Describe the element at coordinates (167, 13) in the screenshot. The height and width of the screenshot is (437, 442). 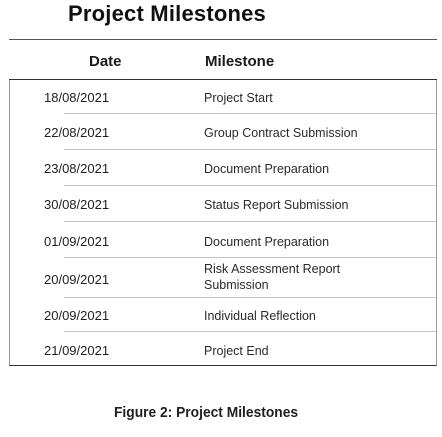
I see `page-title: Project Milestones` at that location.